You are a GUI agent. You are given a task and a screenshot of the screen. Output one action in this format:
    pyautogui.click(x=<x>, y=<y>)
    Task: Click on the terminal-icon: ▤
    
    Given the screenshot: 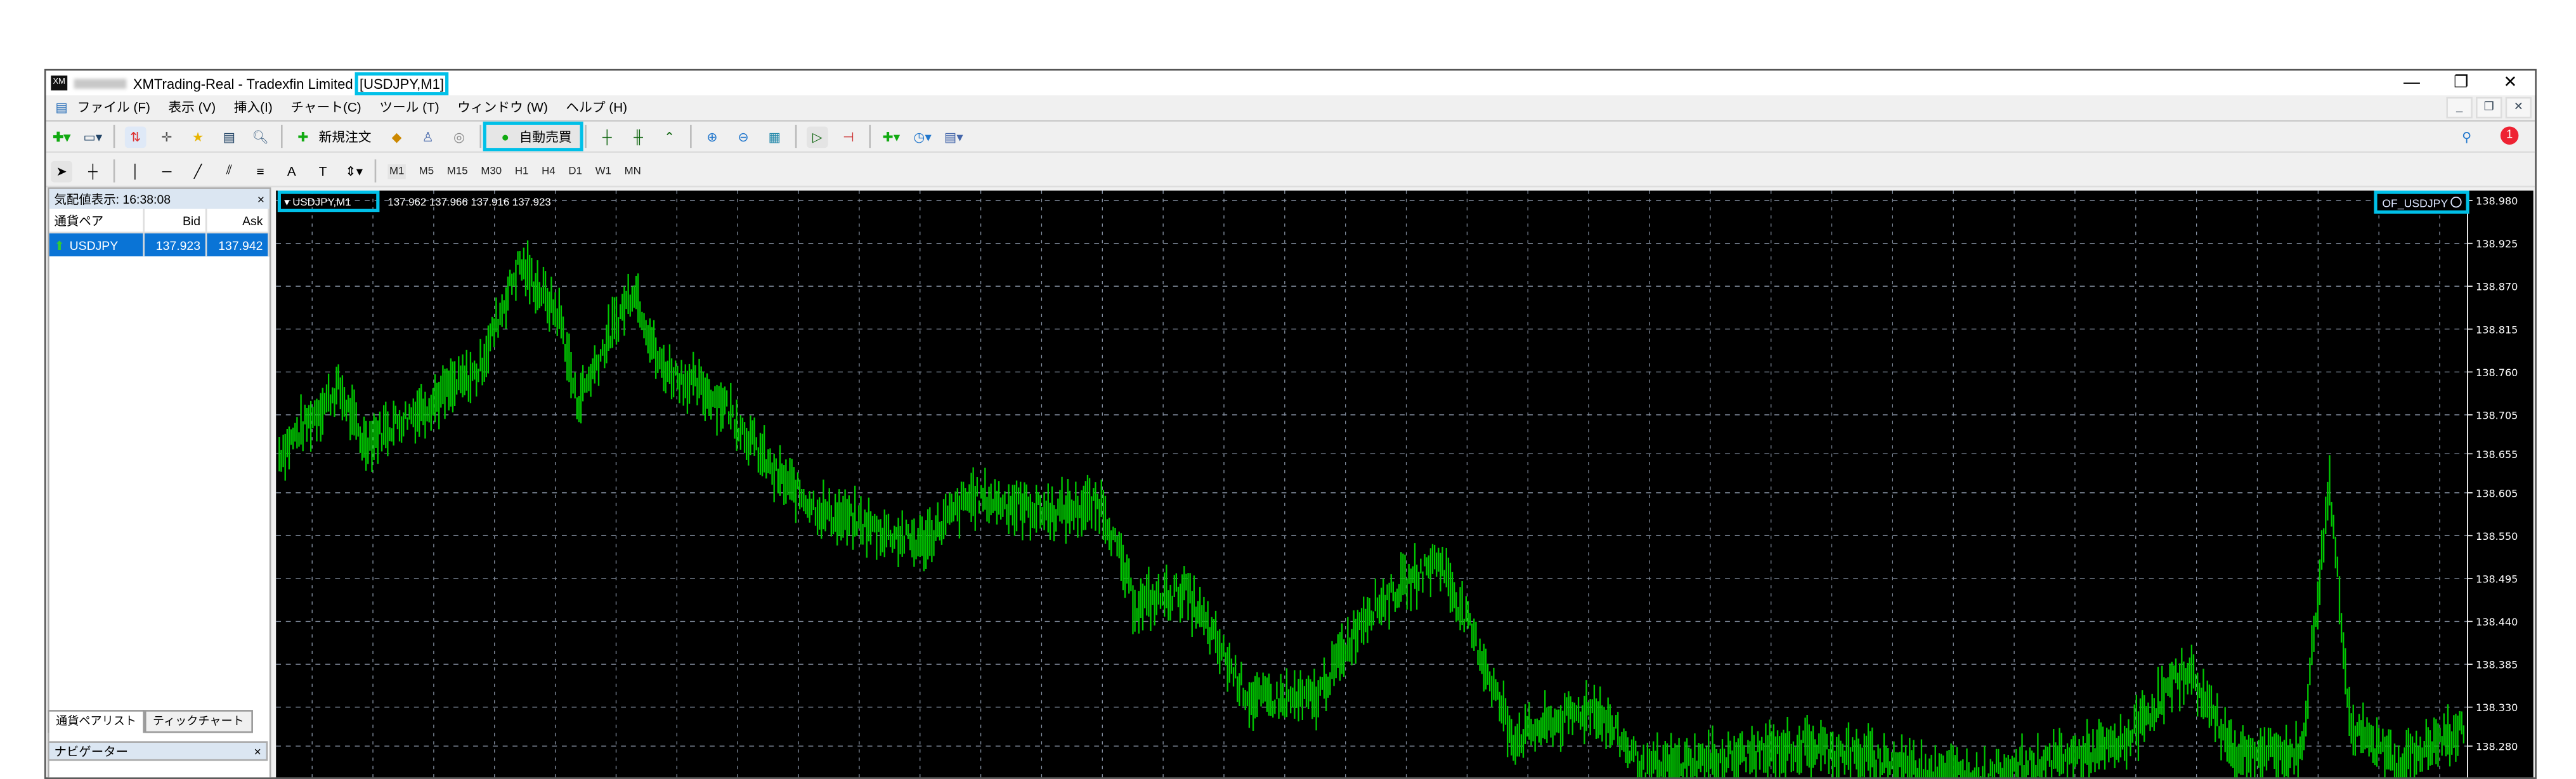 What is the action you would take?
    pyautogui.click(x=229, y=136)
    